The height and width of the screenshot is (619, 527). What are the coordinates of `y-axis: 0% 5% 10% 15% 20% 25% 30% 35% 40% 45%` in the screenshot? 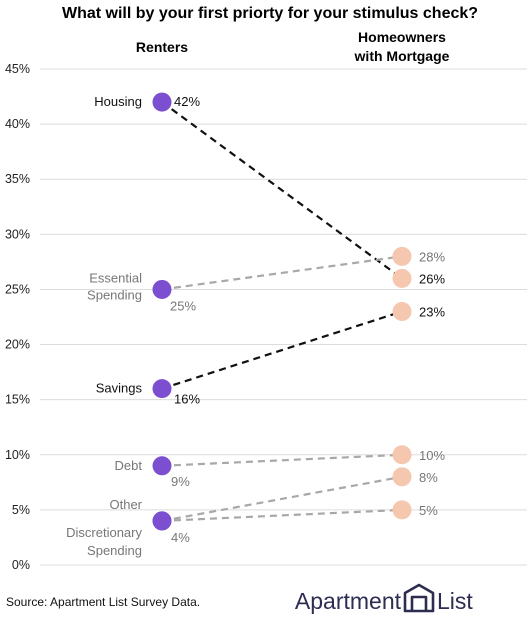 It's located at (17, 317).